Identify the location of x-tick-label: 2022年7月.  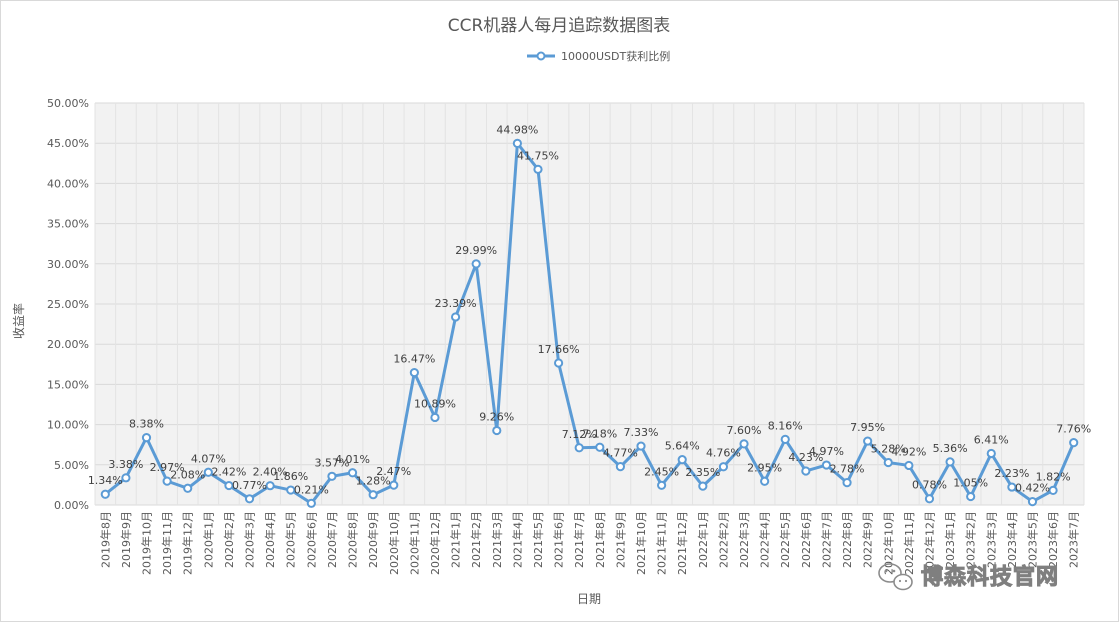
(826, 539).